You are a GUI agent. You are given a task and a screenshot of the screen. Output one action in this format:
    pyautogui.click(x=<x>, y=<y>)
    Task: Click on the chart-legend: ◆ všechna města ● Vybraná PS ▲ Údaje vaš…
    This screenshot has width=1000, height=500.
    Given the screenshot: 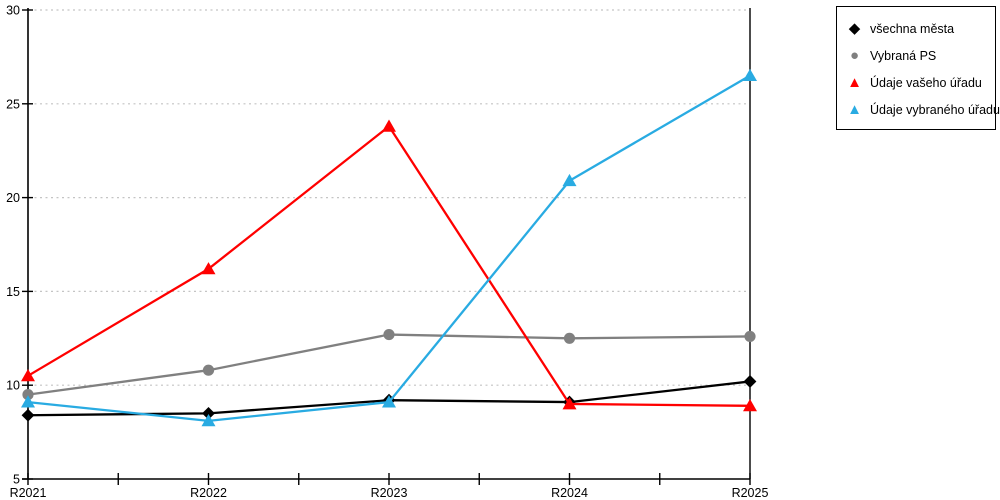 What is the action you would take?
    pyautogui.click(x=918, y=68)
    